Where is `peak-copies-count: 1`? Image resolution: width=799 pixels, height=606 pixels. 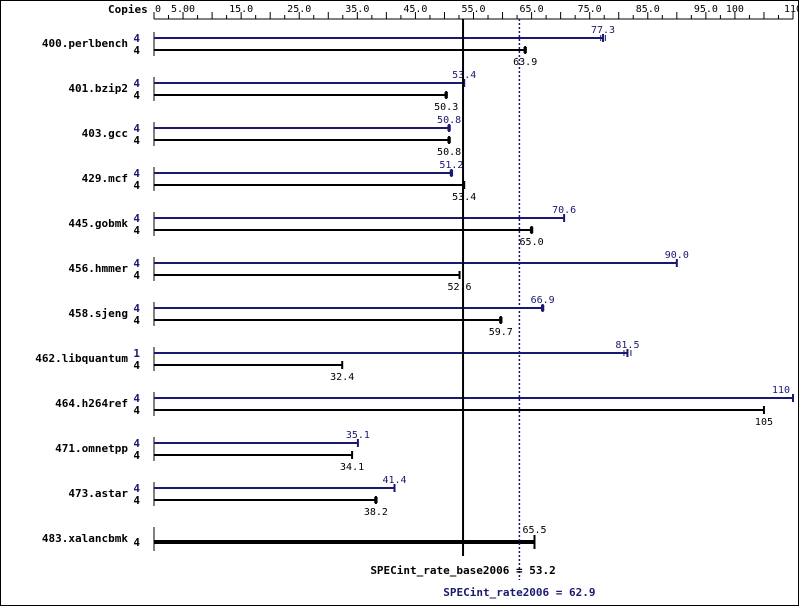 peak-copies-count: 1 is located at coordinates (136, 353).